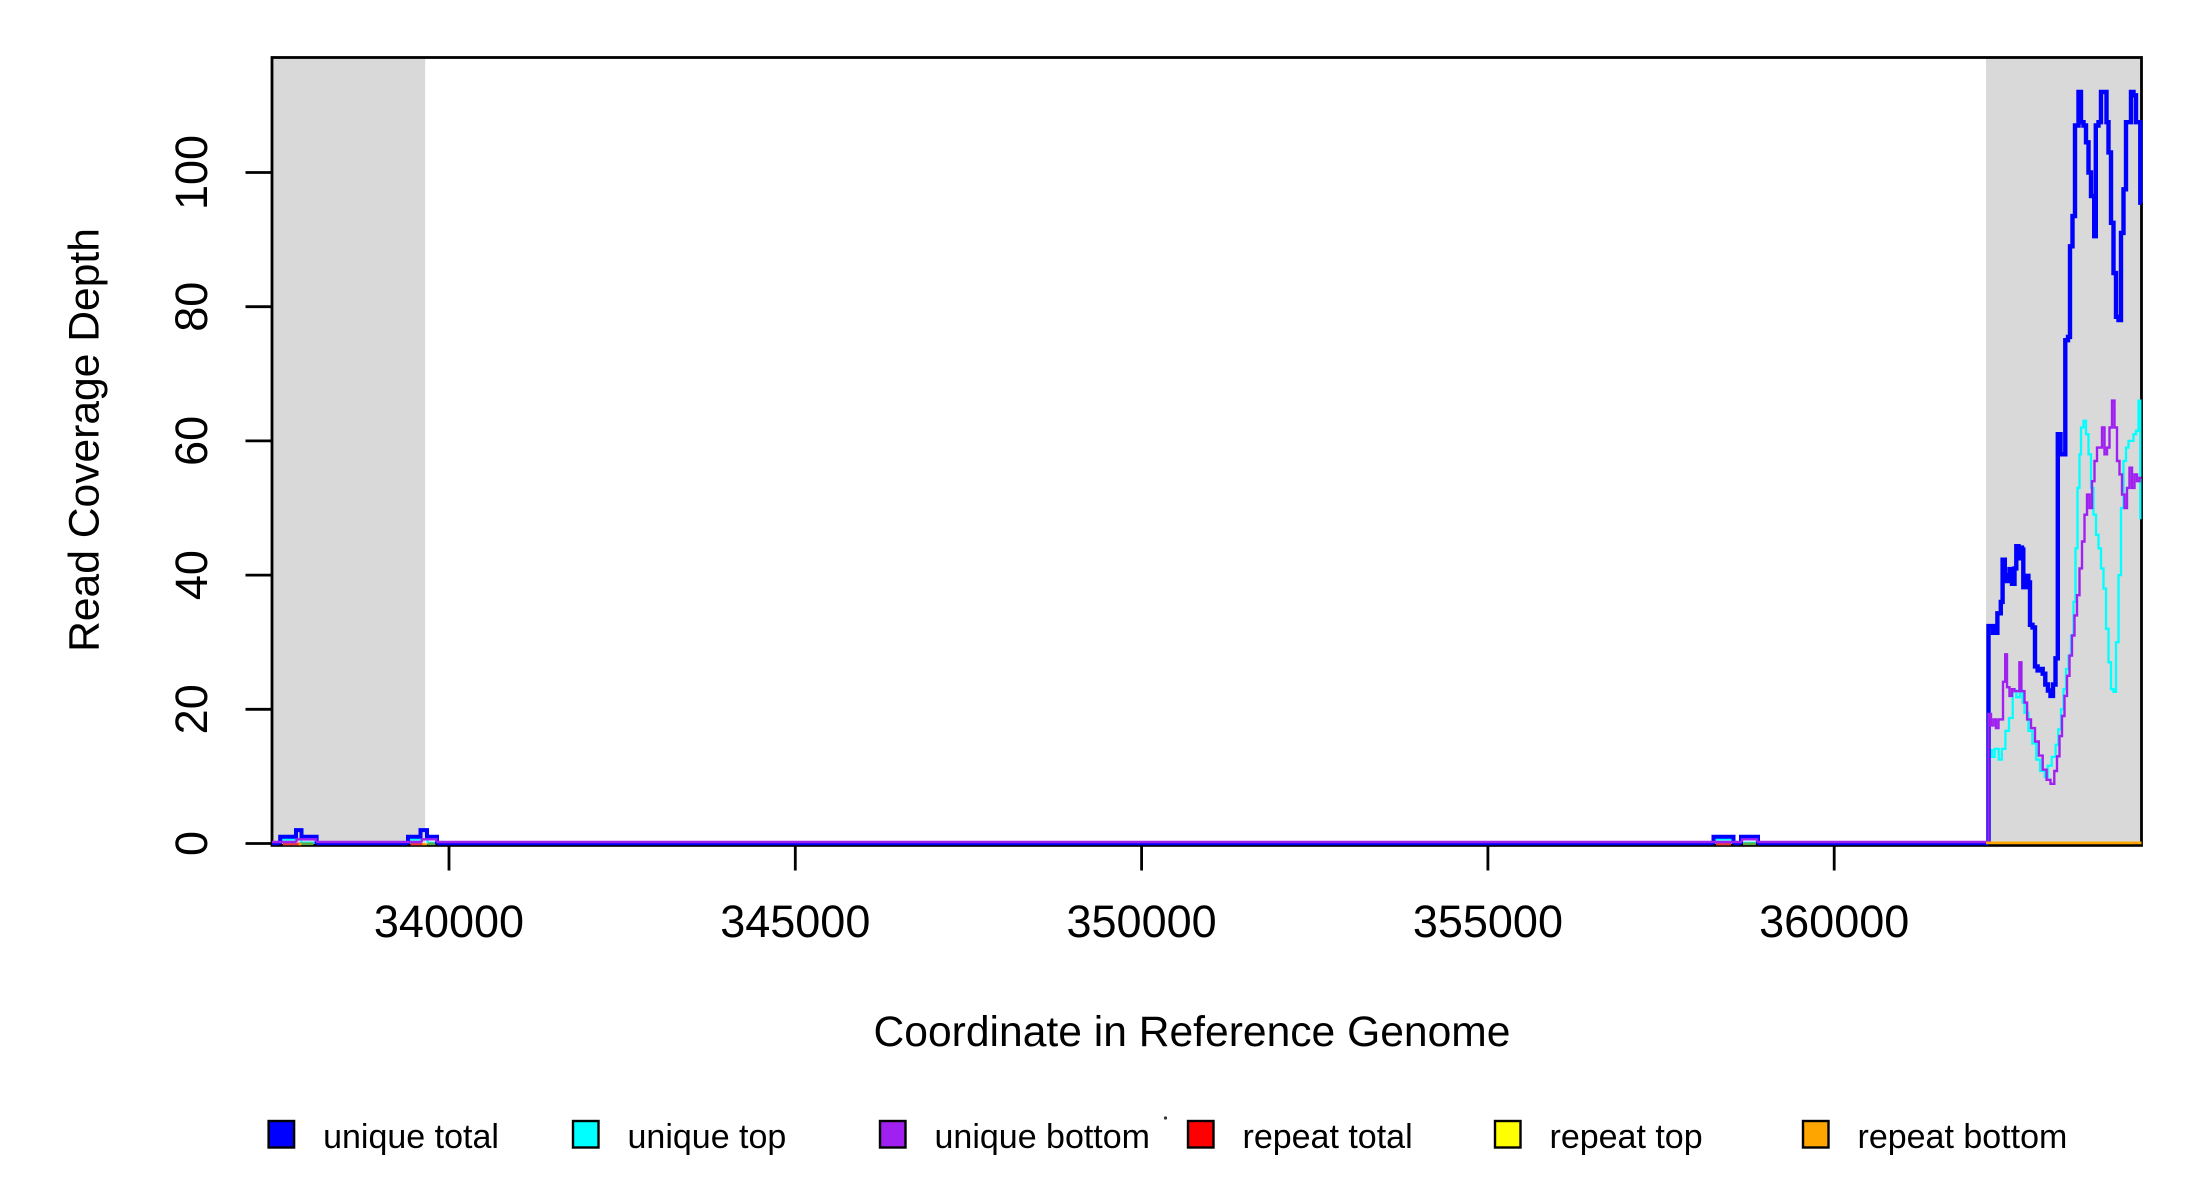 The image size is (2200, 1200). I want to click on svg-text: repeat top, so click(1626, 1137).